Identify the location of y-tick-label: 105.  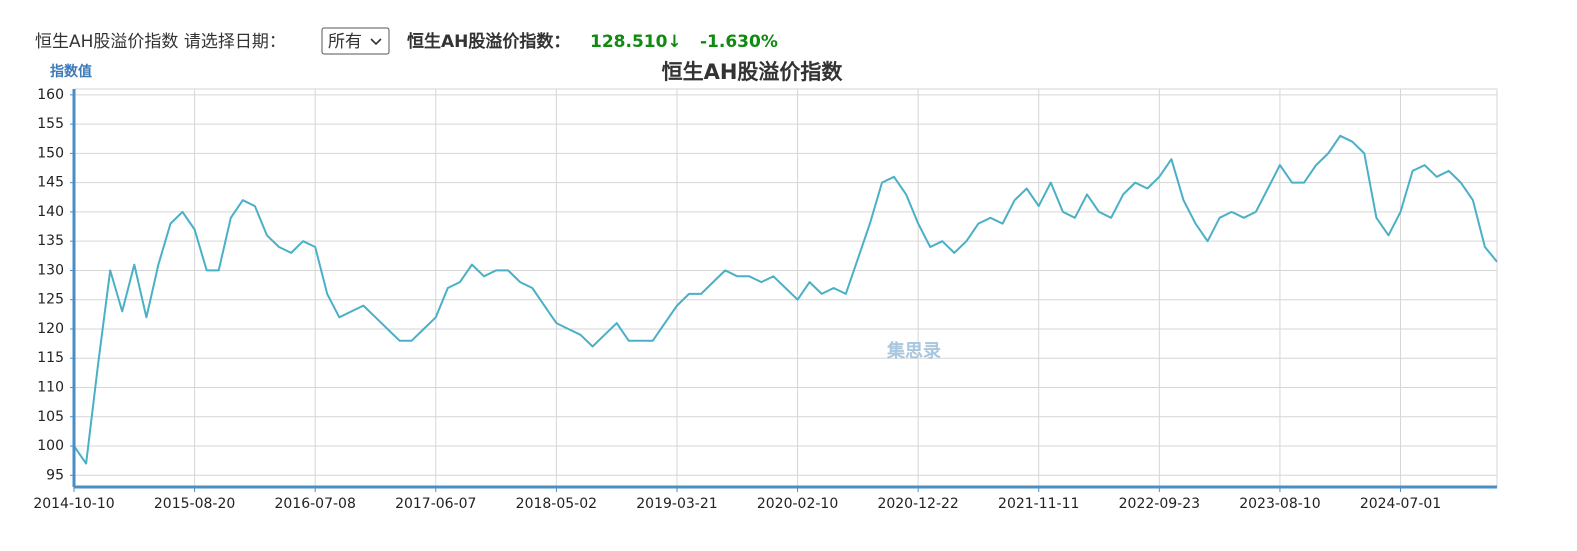
(50, 417).